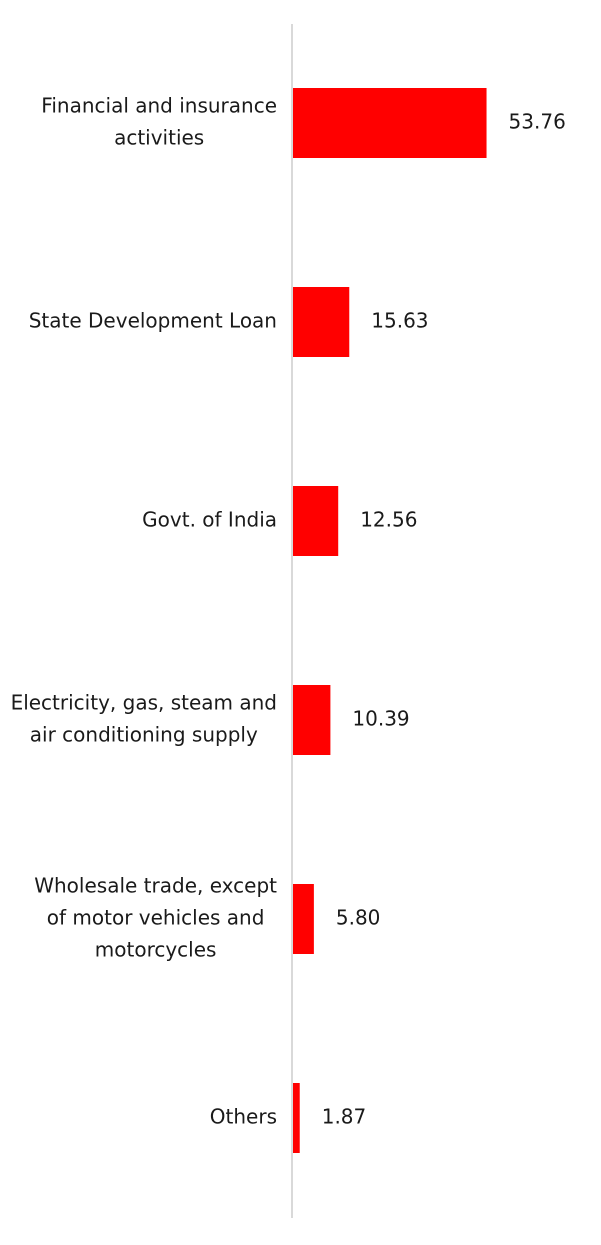 The image size is (601, 1245). What do you see at coordinates (144, 703) in the screenshot?
I see `category-tick-label: Electricity, gas, steam and` at bounding box center [144, 703].